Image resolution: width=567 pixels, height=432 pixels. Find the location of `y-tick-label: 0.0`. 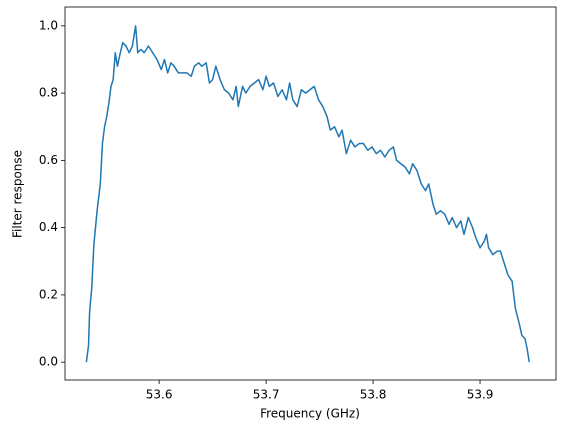

y-tick-label: 0.0 is located at coordinates (48, 362).